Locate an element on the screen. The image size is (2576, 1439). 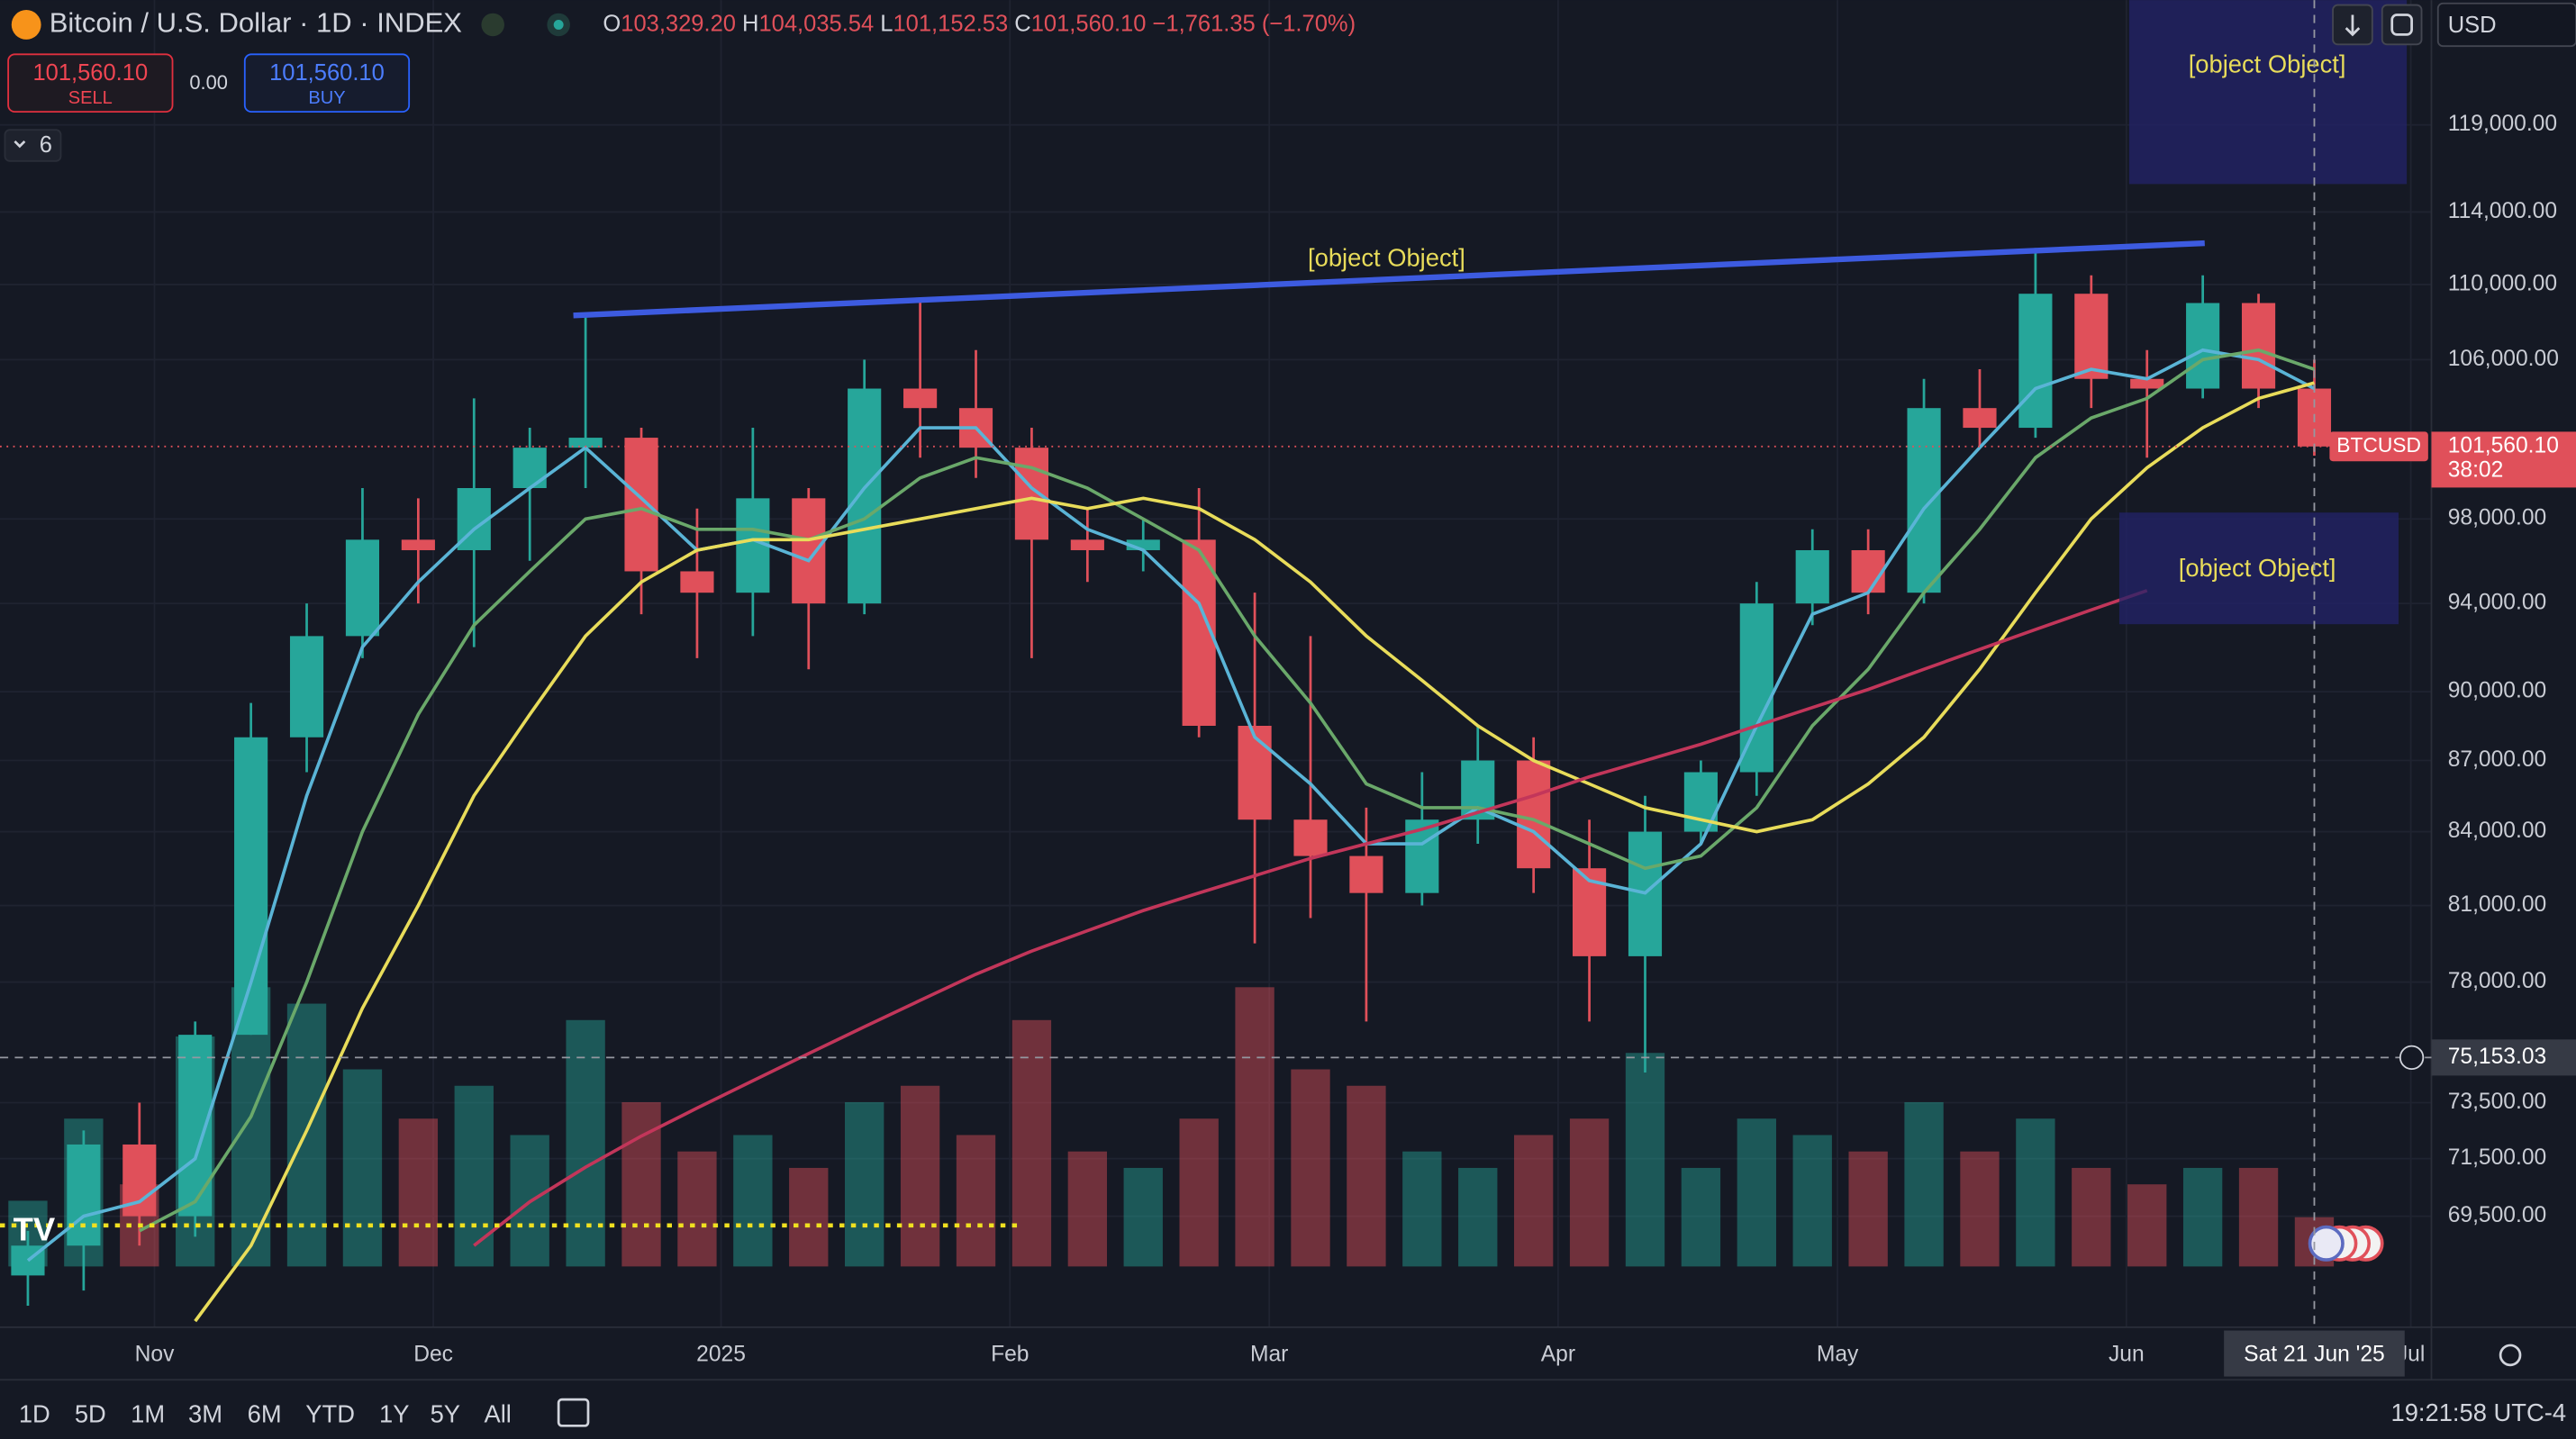
sell-label: SELL is located at coordinates (90, 98).